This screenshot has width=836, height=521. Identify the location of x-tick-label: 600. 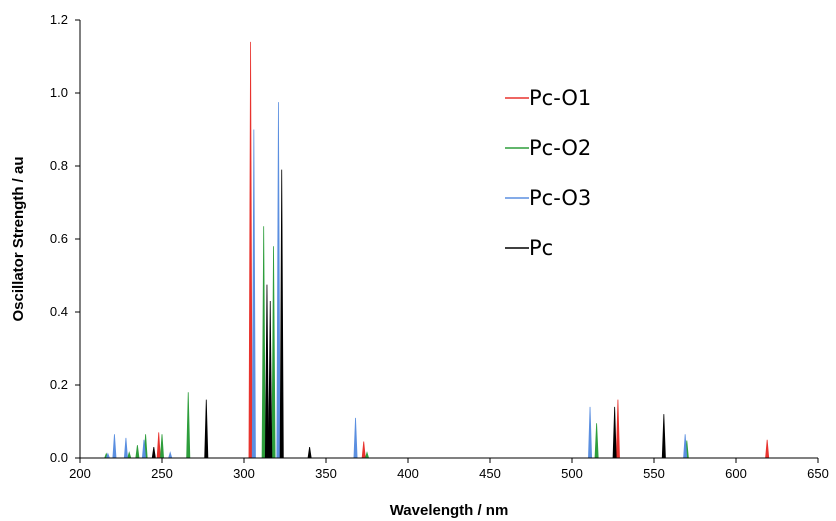
(736, 473).